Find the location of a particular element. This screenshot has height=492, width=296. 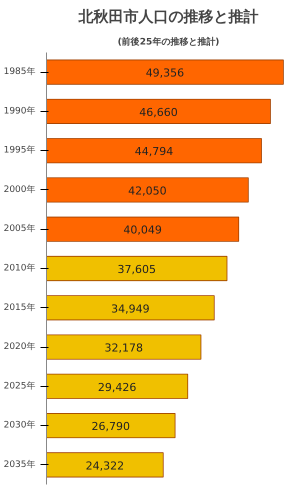

data-label: 44,794 is located at coordinates (154, 151).